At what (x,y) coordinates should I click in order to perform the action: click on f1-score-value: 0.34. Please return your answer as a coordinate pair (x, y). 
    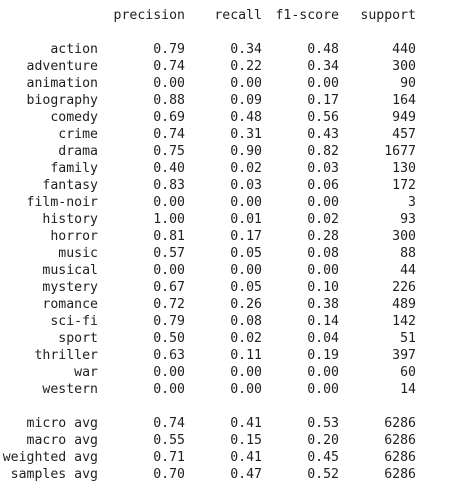
    Looking at the image, I should click on (323, 66).